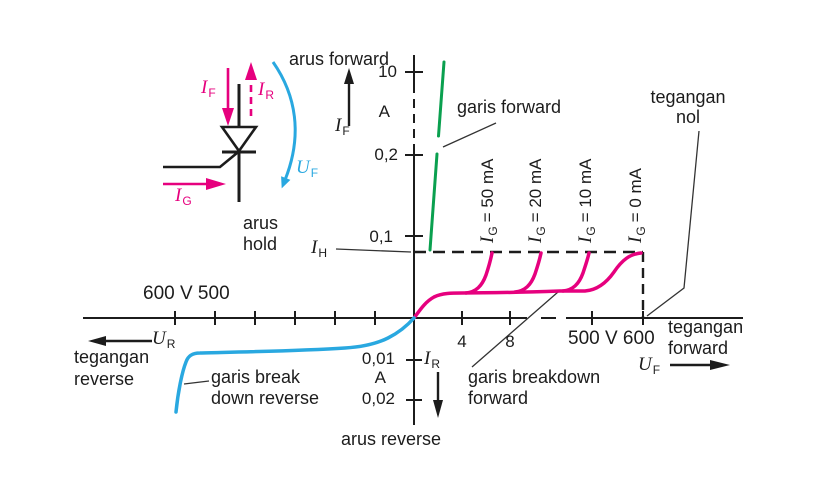  I want to click on if-subscript: F, so click(212, 93).